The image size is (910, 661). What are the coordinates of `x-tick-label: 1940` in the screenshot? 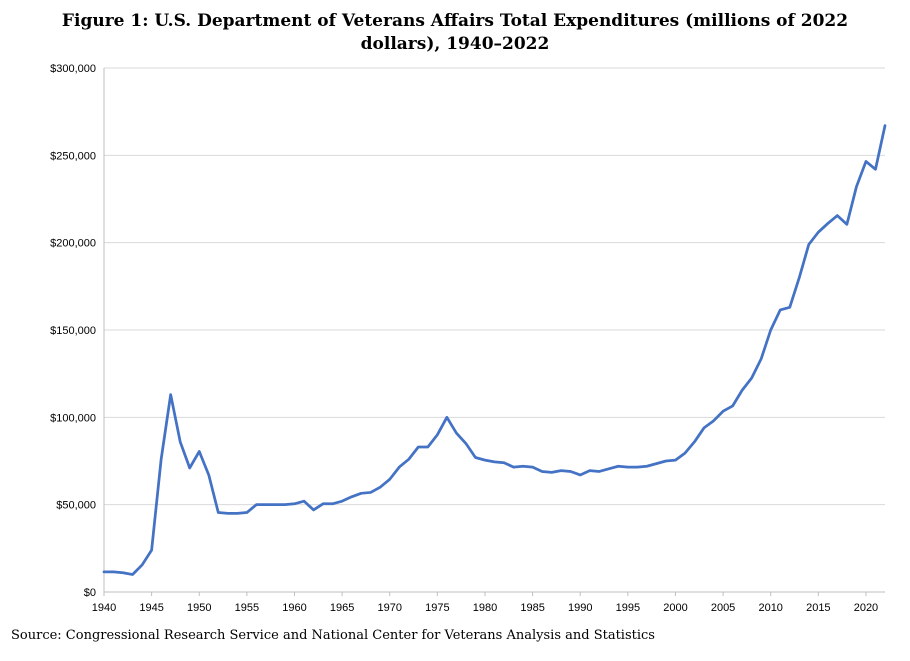 It's located at (104, 608).